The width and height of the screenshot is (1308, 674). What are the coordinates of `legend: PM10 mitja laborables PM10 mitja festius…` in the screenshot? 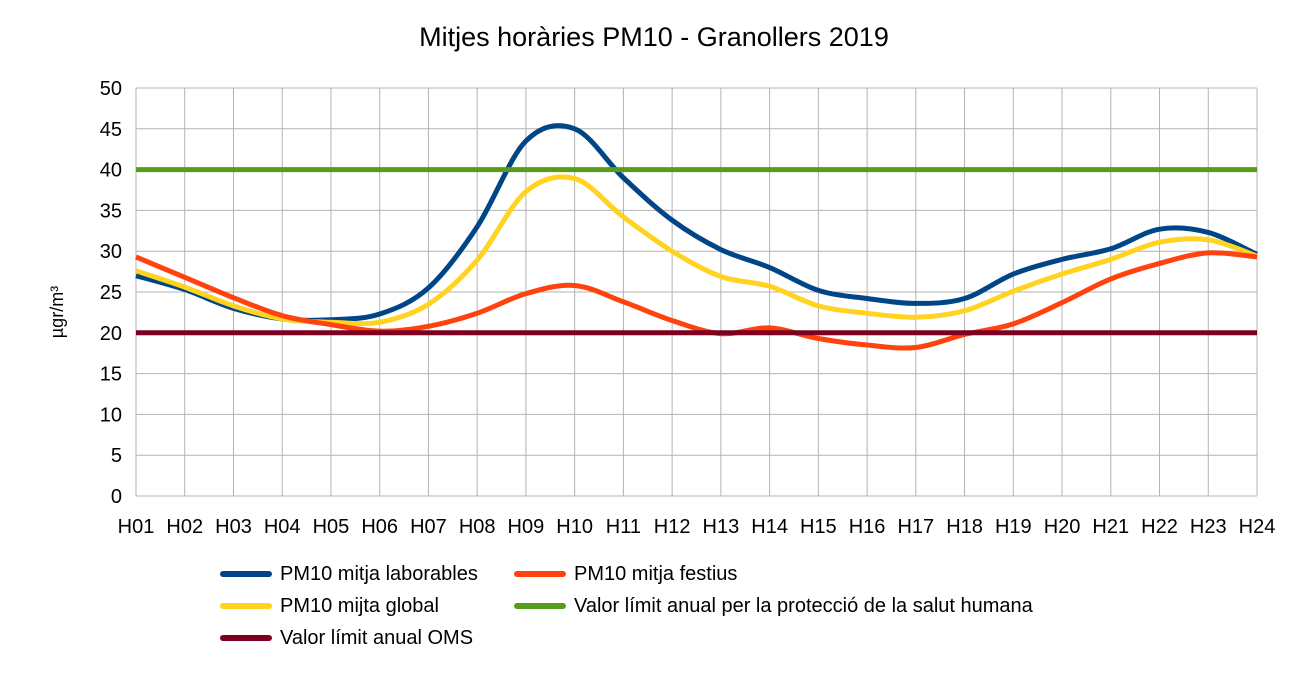 It's located at (670, 606).